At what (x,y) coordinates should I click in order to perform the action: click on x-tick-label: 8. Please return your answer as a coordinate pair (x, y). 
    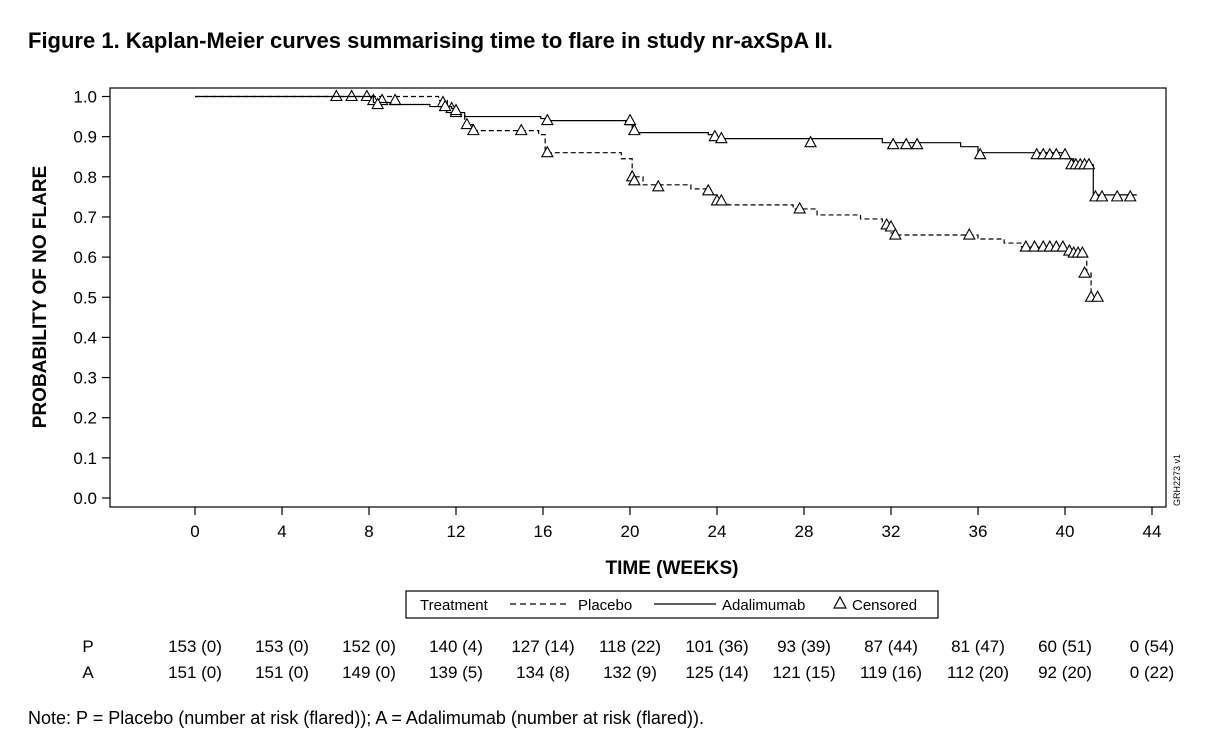
    Looking at the image, I should click on (368, 531).